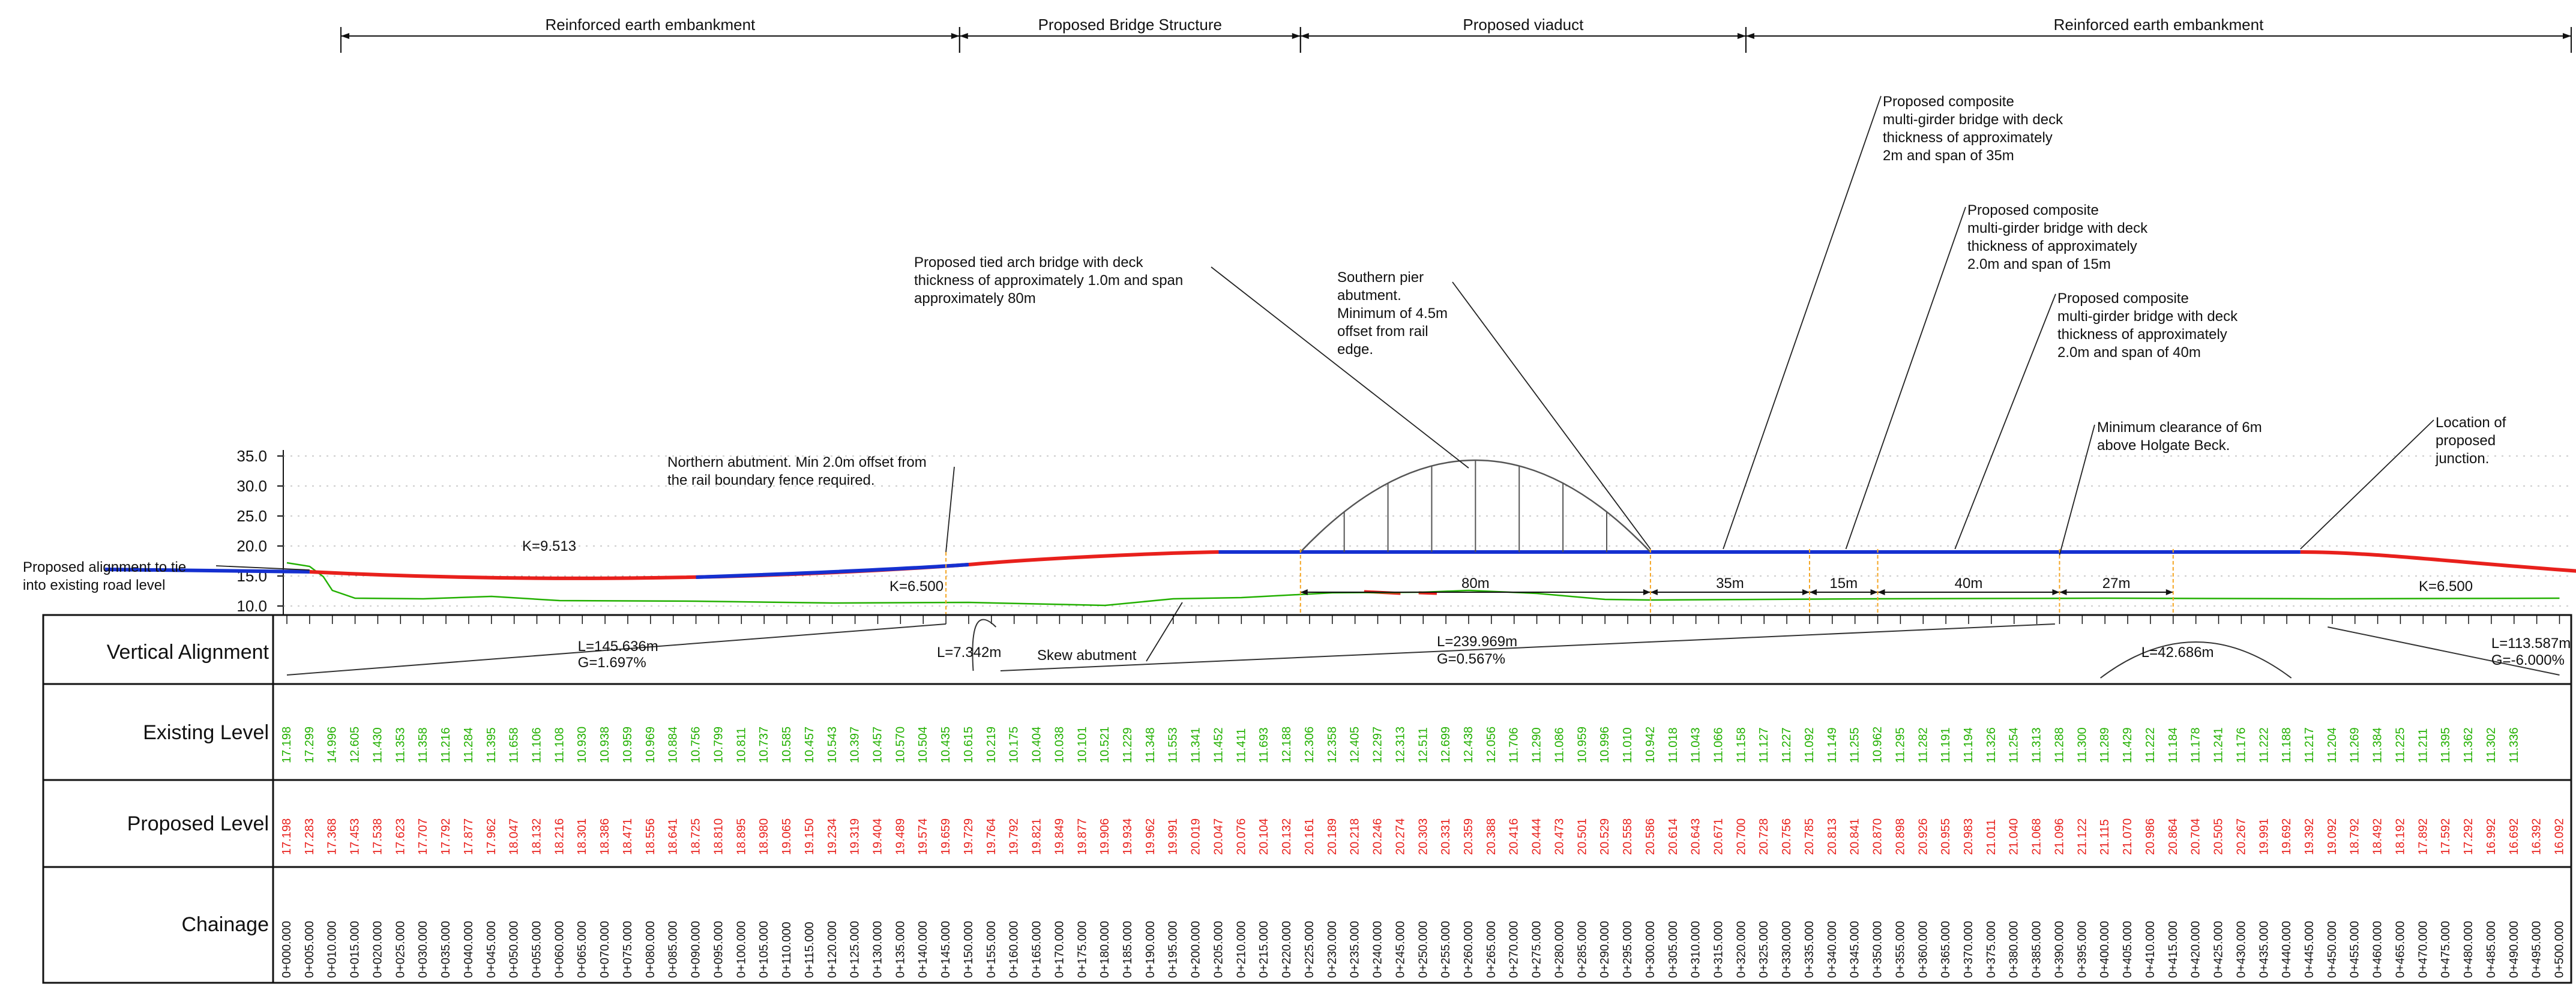 This screenshot has width=2576, height=990. What do you see at coordinates (1059, 836) in the screenshot?
I see `cell-value: 19.849` at bounding box center [1059, 836].